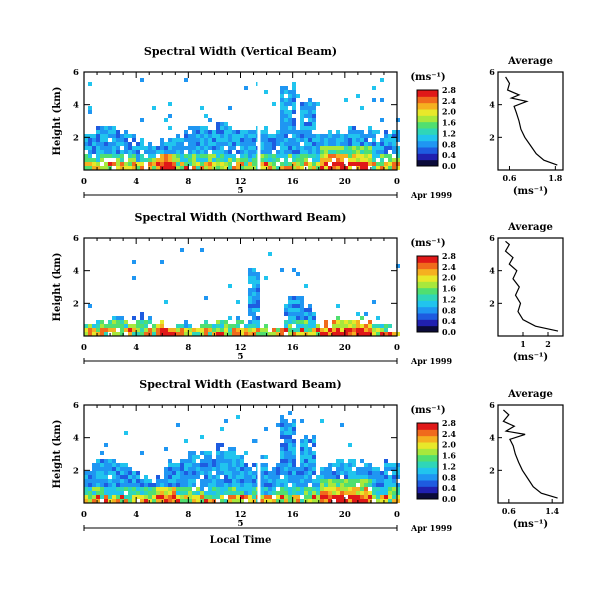 The width and height of the screenshot is (613, 598). Describe the element at coordinates (449, 299) in the screenshot. I see `colorbar-tick-label: 1.2` at that location.